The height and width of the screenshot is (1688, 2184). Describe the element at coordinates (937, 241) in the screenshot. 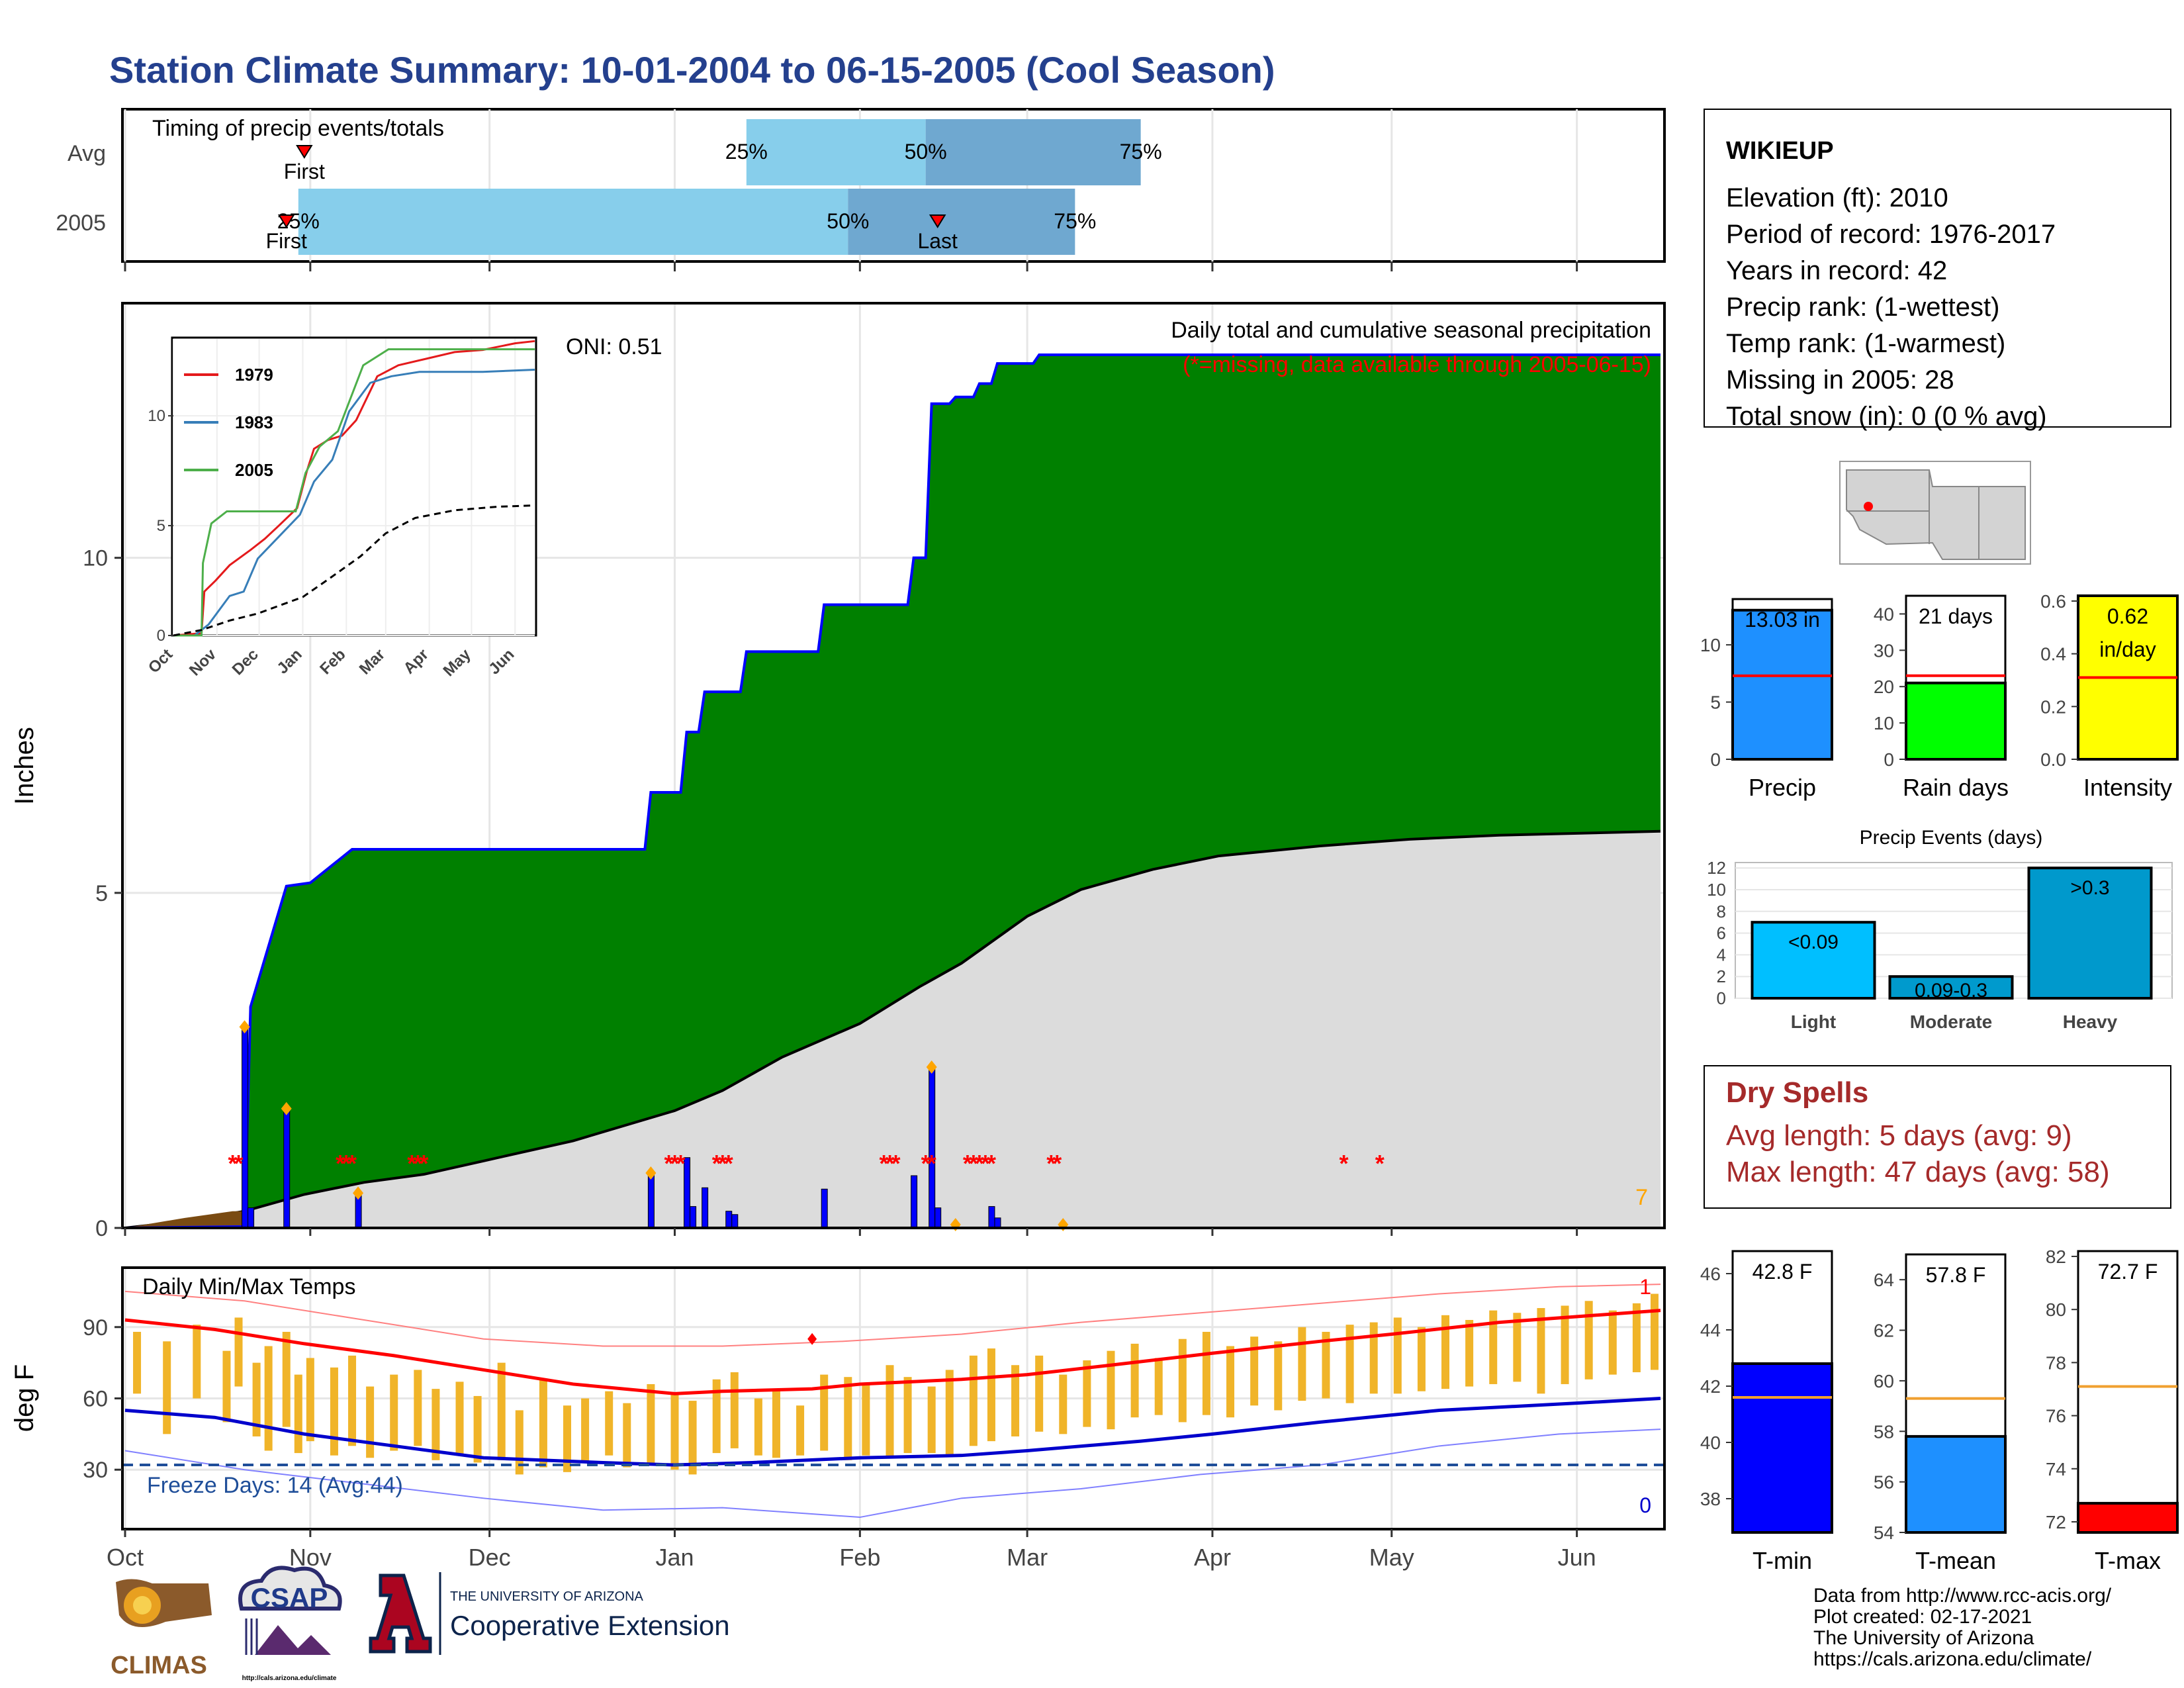

I see `timing-2005-last-label: Last` at that location.